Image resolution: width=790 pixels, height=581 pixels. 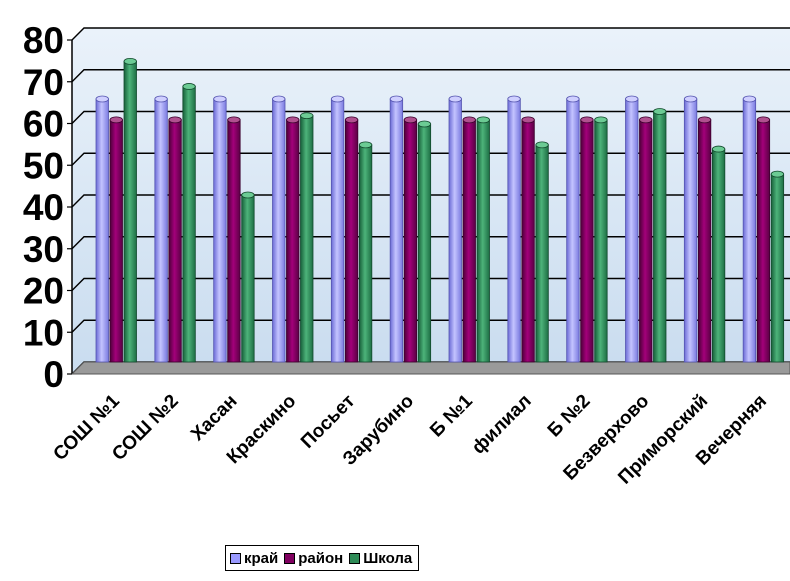 What do you see at coordinates (261, 558) in the screenshot?
I see `legend-label-kray: край` at bounding box center [261, 558].